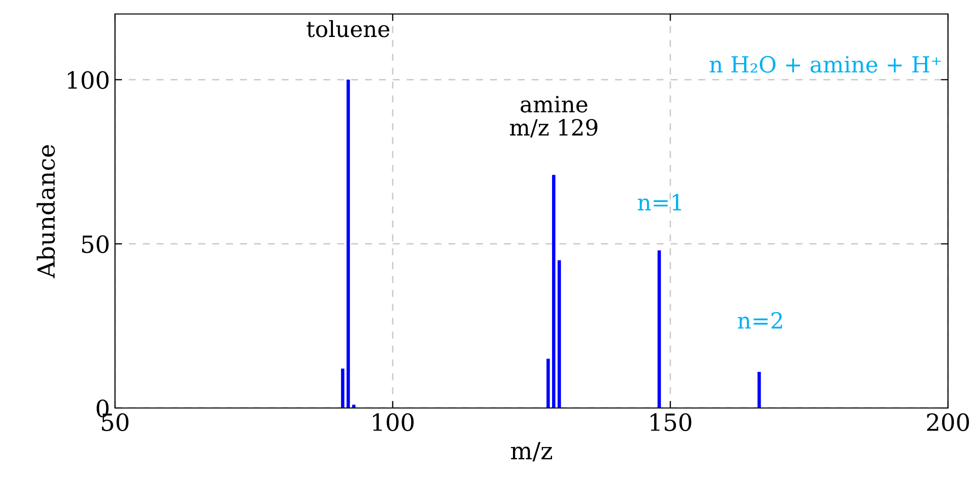 Image resolution: width=974 pixels, height=493 pixels. I want to click on y-axis-title: Abundance, so click(45, 211).